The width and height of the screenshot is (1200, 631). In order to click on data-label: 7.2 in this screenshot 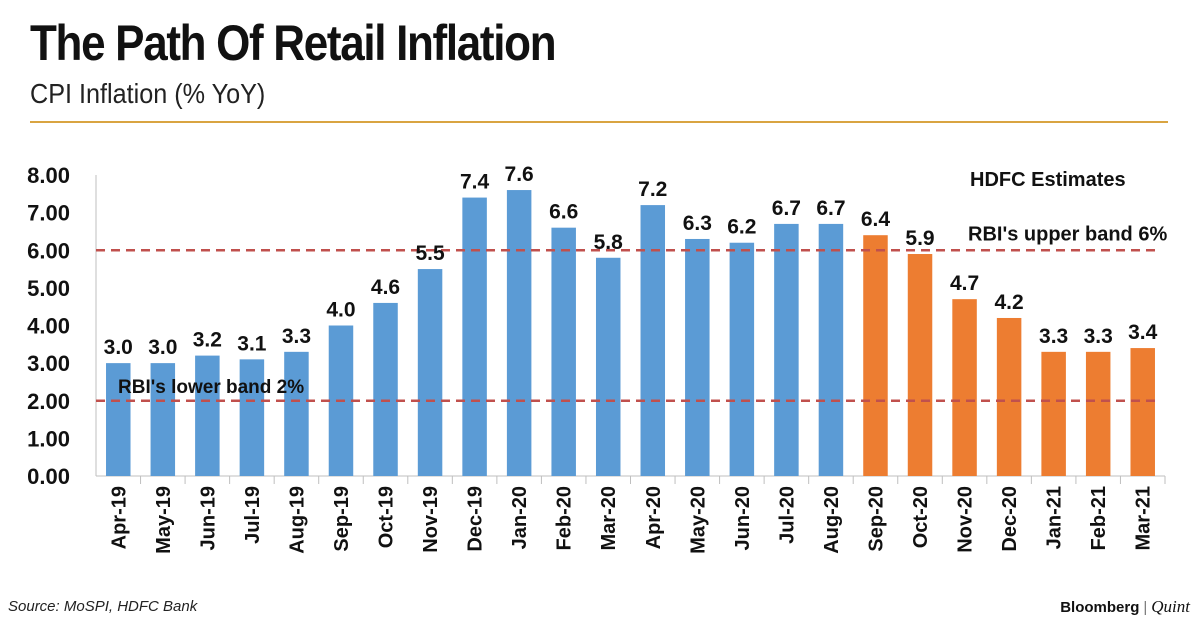, I will do `click(652, 189)`.